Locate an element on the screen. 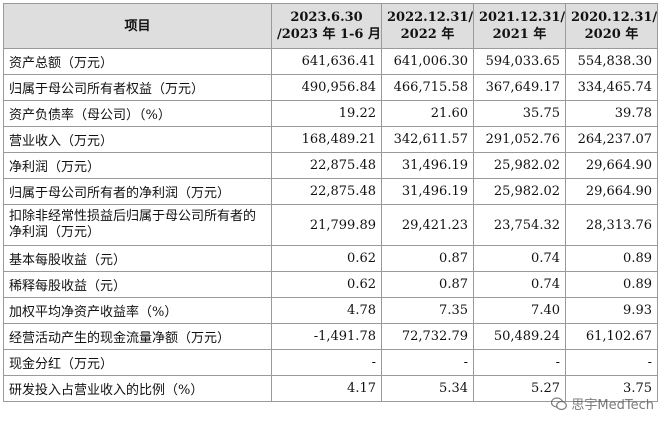 The height and width of the screenshot is (429, 660). cell-value: 168,489.21 is located at coordinates (326, 139).